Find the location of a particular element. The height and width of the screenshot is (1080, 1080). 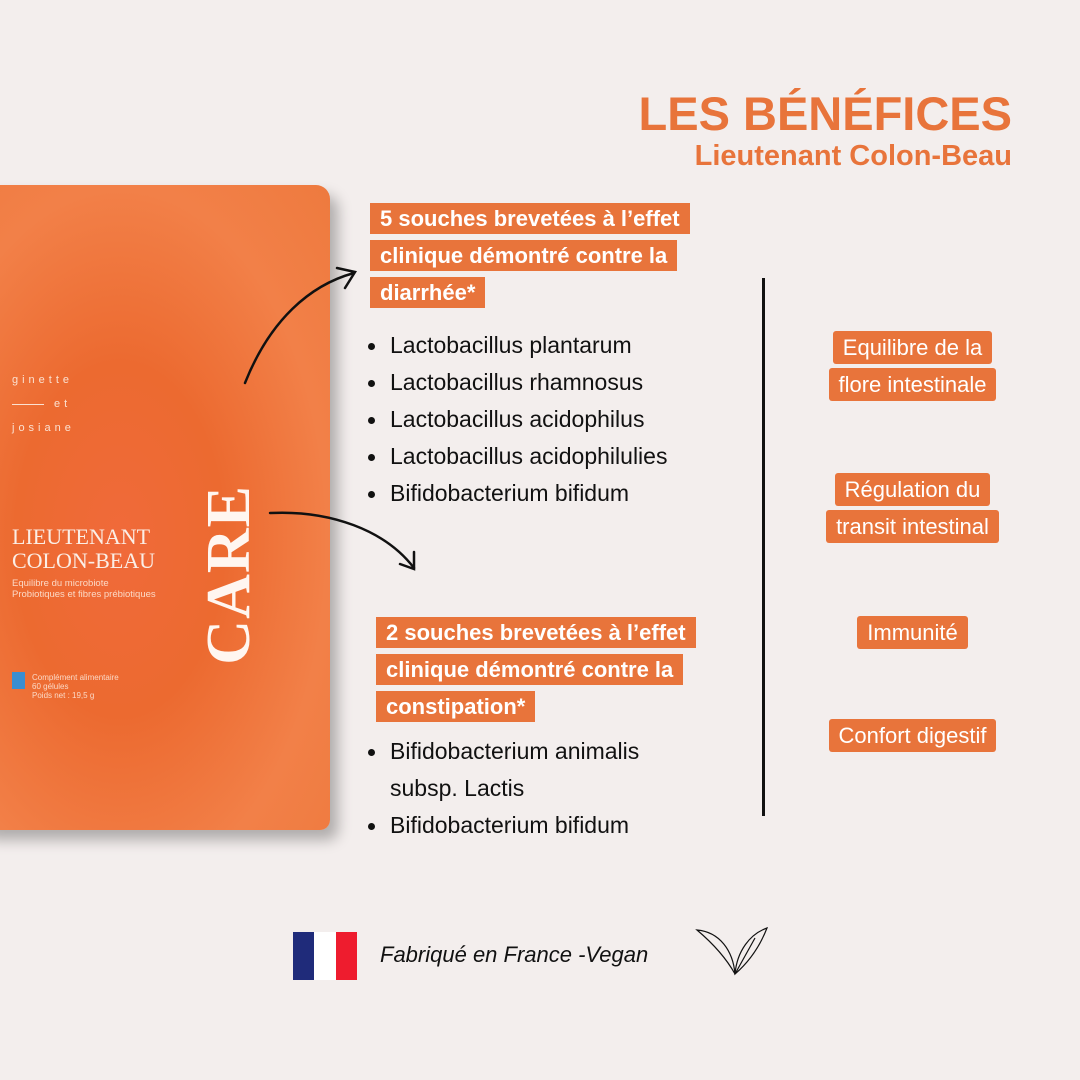

title: LES BÉNÉFICES is located at coordinates (825, 113).